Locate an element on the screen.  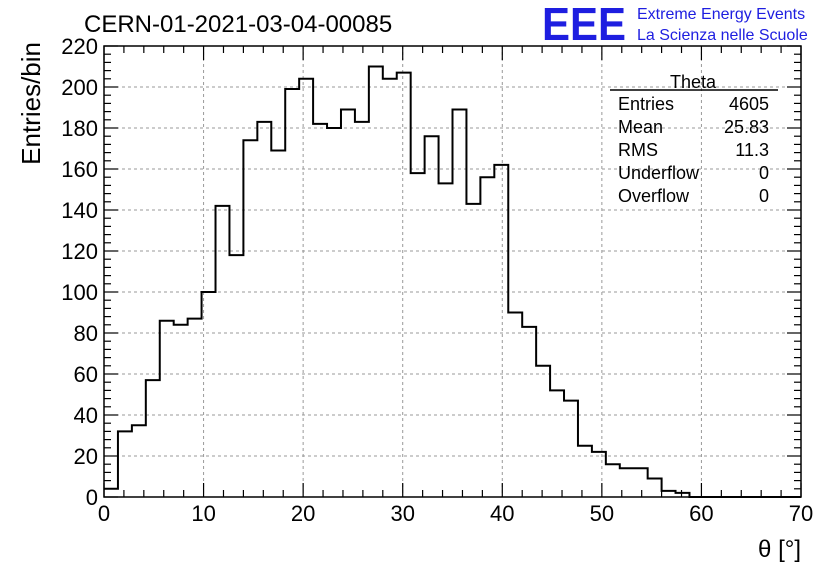
stats-label: Entries is located at coordinates (646, 104).